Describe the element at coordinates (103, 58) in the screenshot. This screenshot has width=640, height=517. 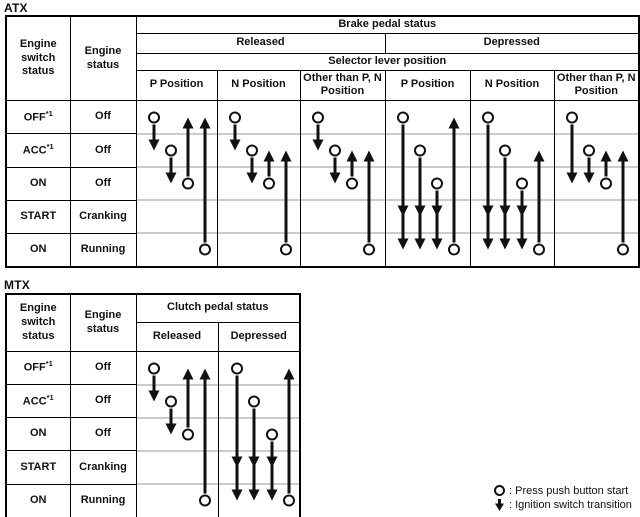
I see `atx-engine-status-header: Engine status` at that location.